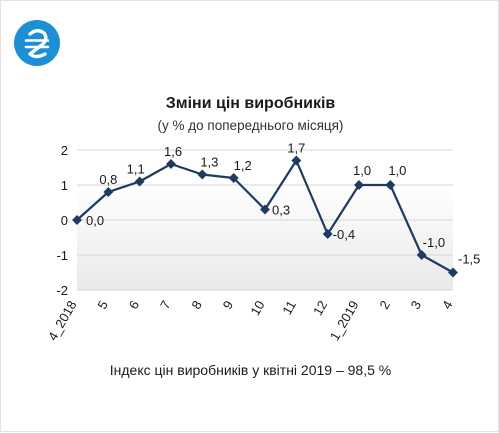 This screenshot has height=433, width=499. What do you see at coordinates (384, 305) in the screenshot?
I see `x-tick-label: 2` at bounding box center [384, 305].